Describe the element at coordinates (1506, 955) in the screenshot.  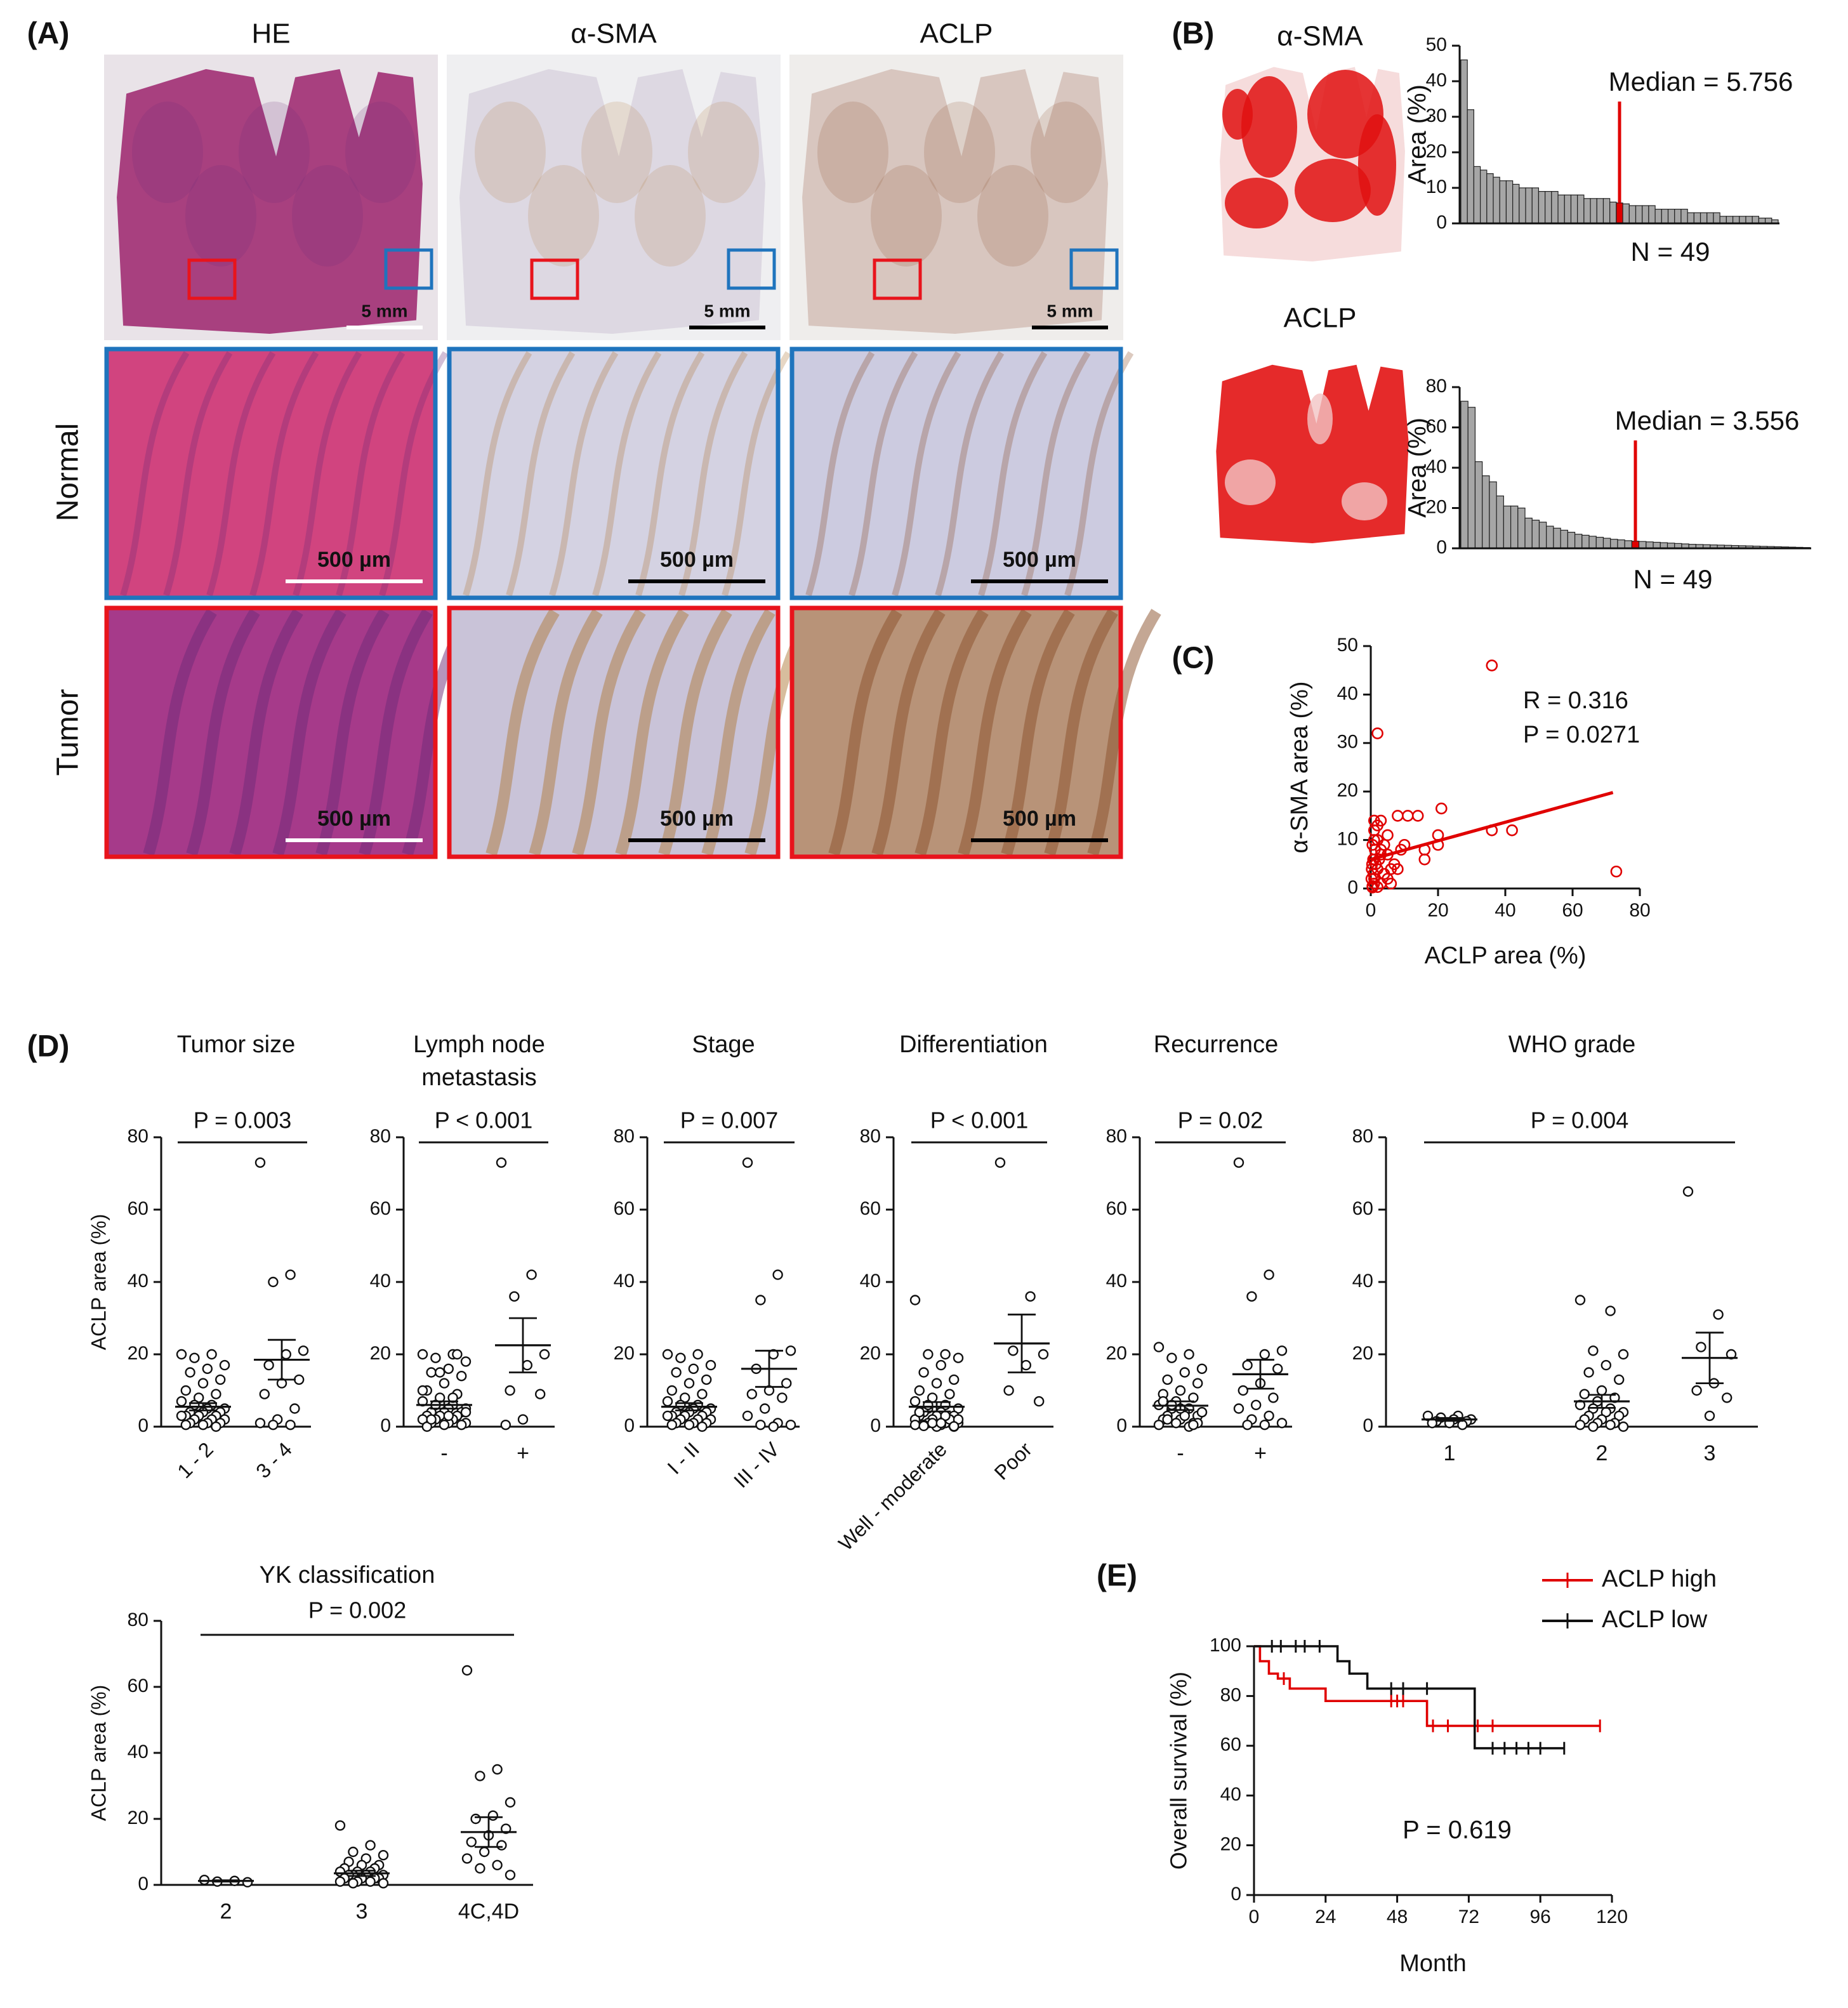
I see `x-axis-label: ACLP area (%)` at that location.